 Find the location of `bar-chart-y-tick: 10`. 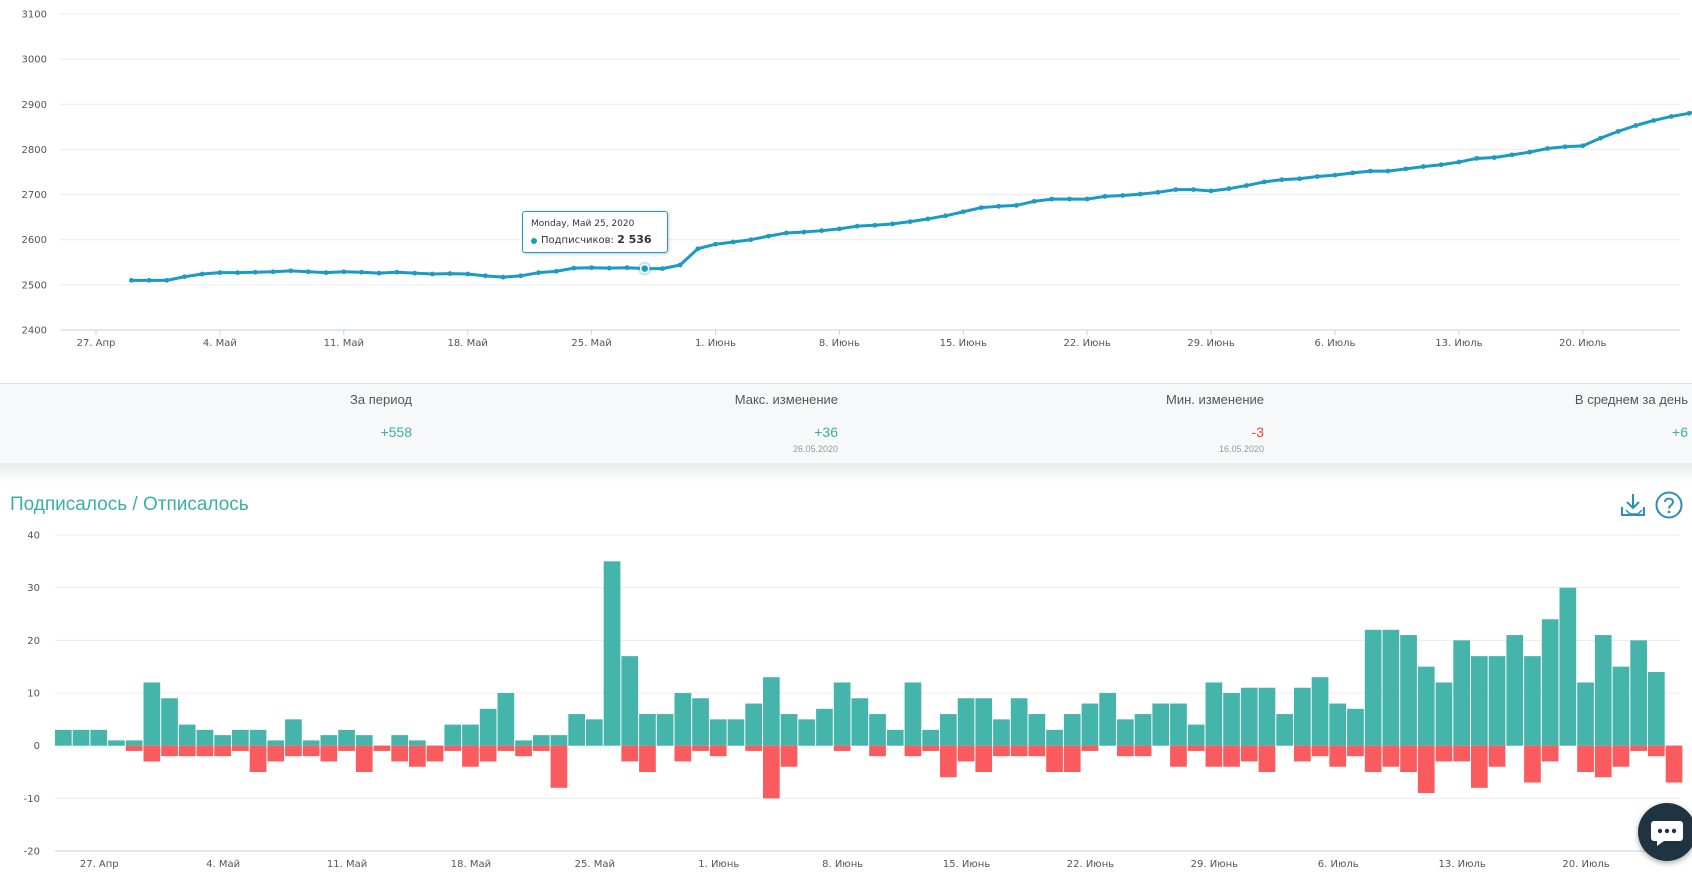

bar-chart-y-tick: 10 is located at coordinates (33, 694).